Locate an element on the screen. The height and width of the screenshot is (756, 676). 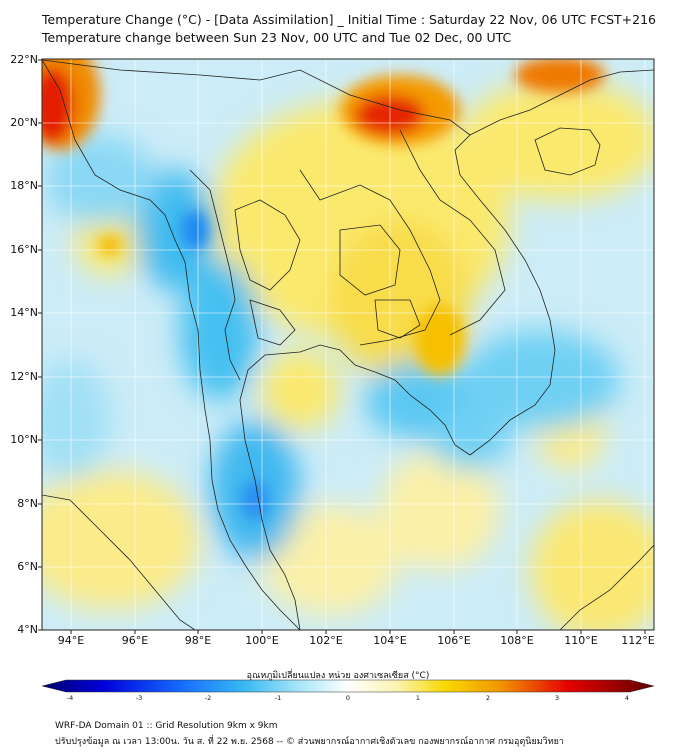
lat-label-18n: 18°N is located at coordinates (24, 185).